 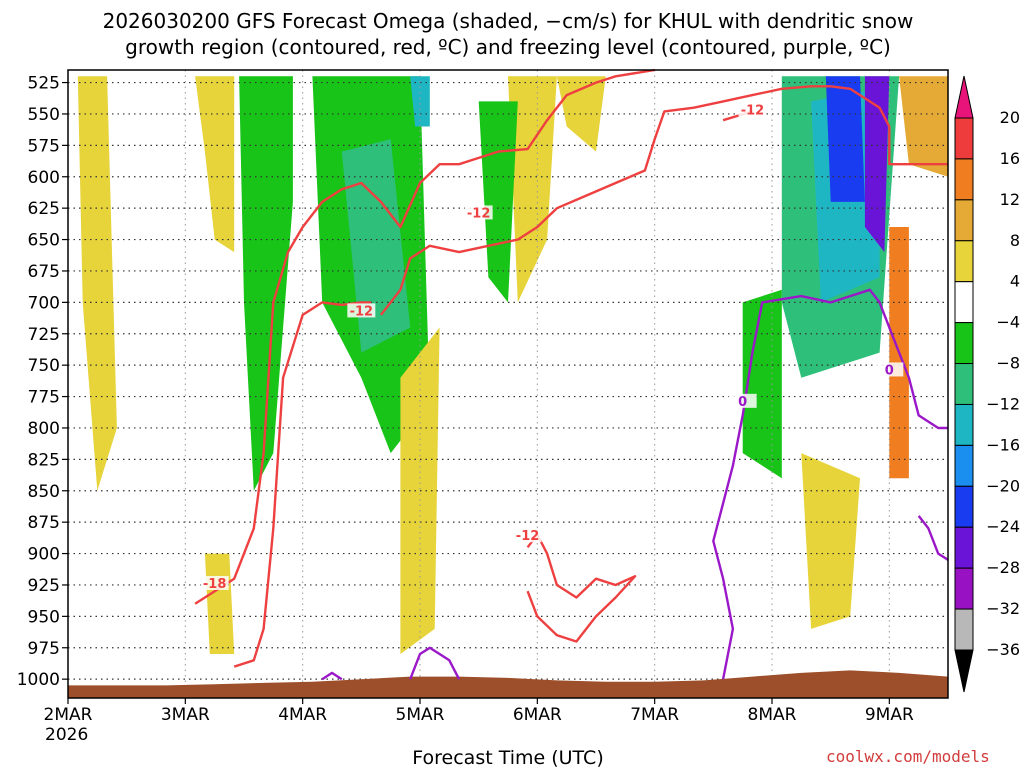 I want to click on y-tick-label: 900, so click(x=44, y=555).